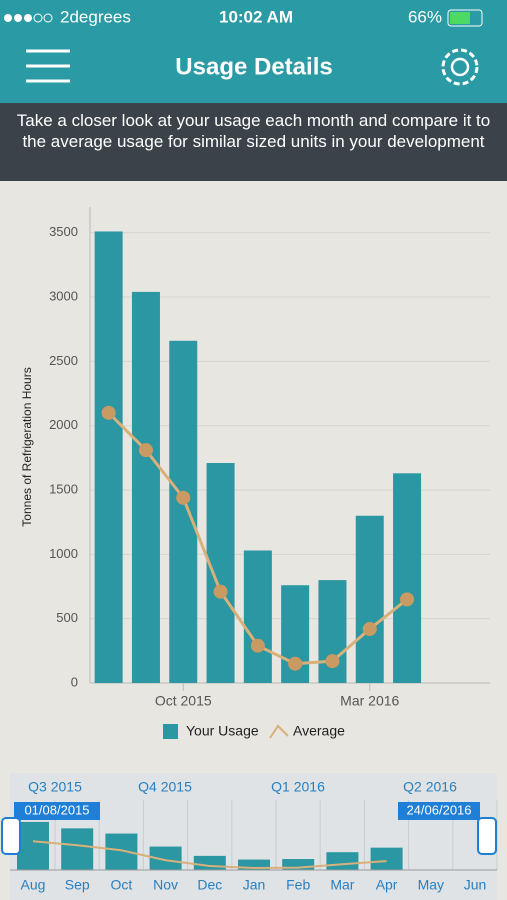 The height and width of the screenshot is (900, 507). I want to click on y-axis-label: Tonnes of Refrigeration Hours, so click(27, 446).